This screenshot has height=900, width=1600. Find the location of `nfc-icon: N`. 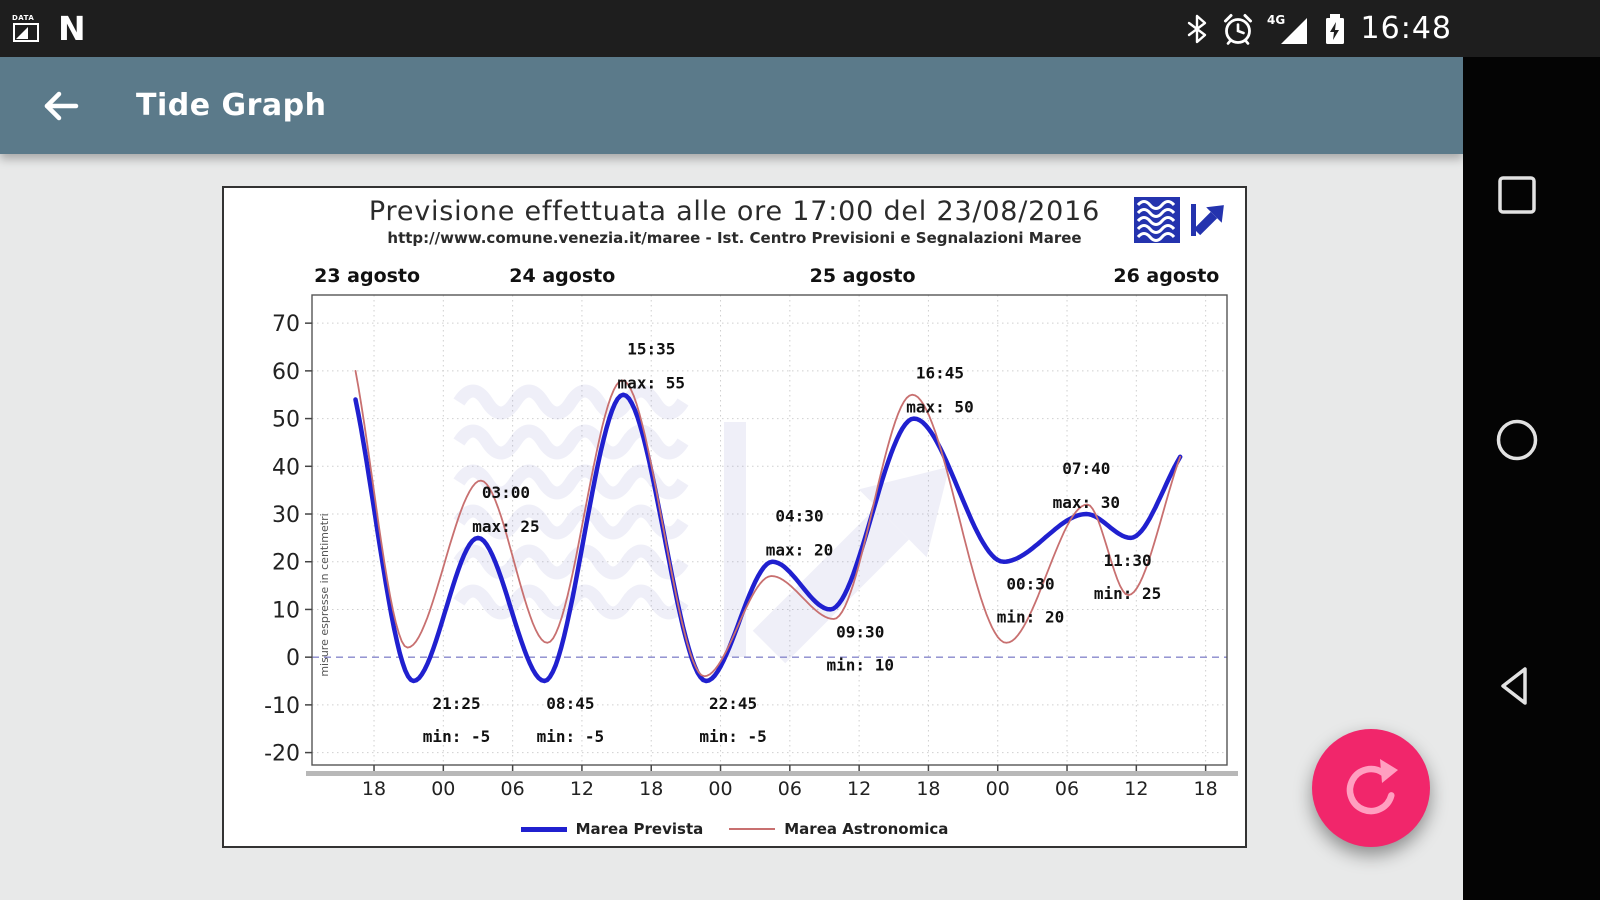

nfc-icon: N is located at coordinates (72, 28).